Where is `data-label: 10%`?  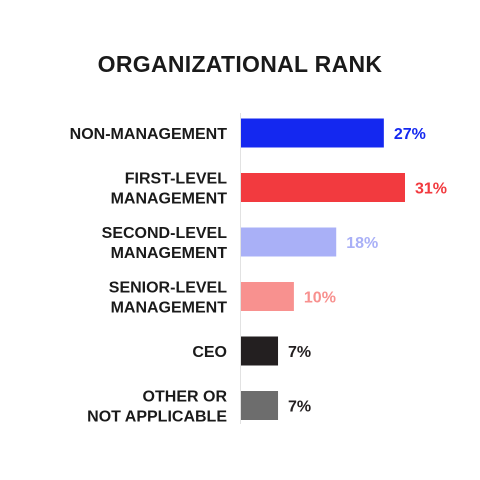 data-label: 10% is located at coordinates (320, 298).